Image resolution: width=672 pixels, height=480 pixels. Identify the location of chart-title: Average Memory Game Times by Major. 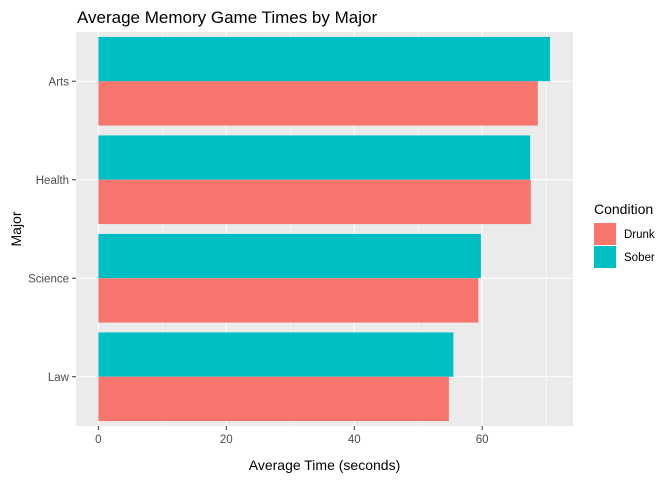
(227, 17).